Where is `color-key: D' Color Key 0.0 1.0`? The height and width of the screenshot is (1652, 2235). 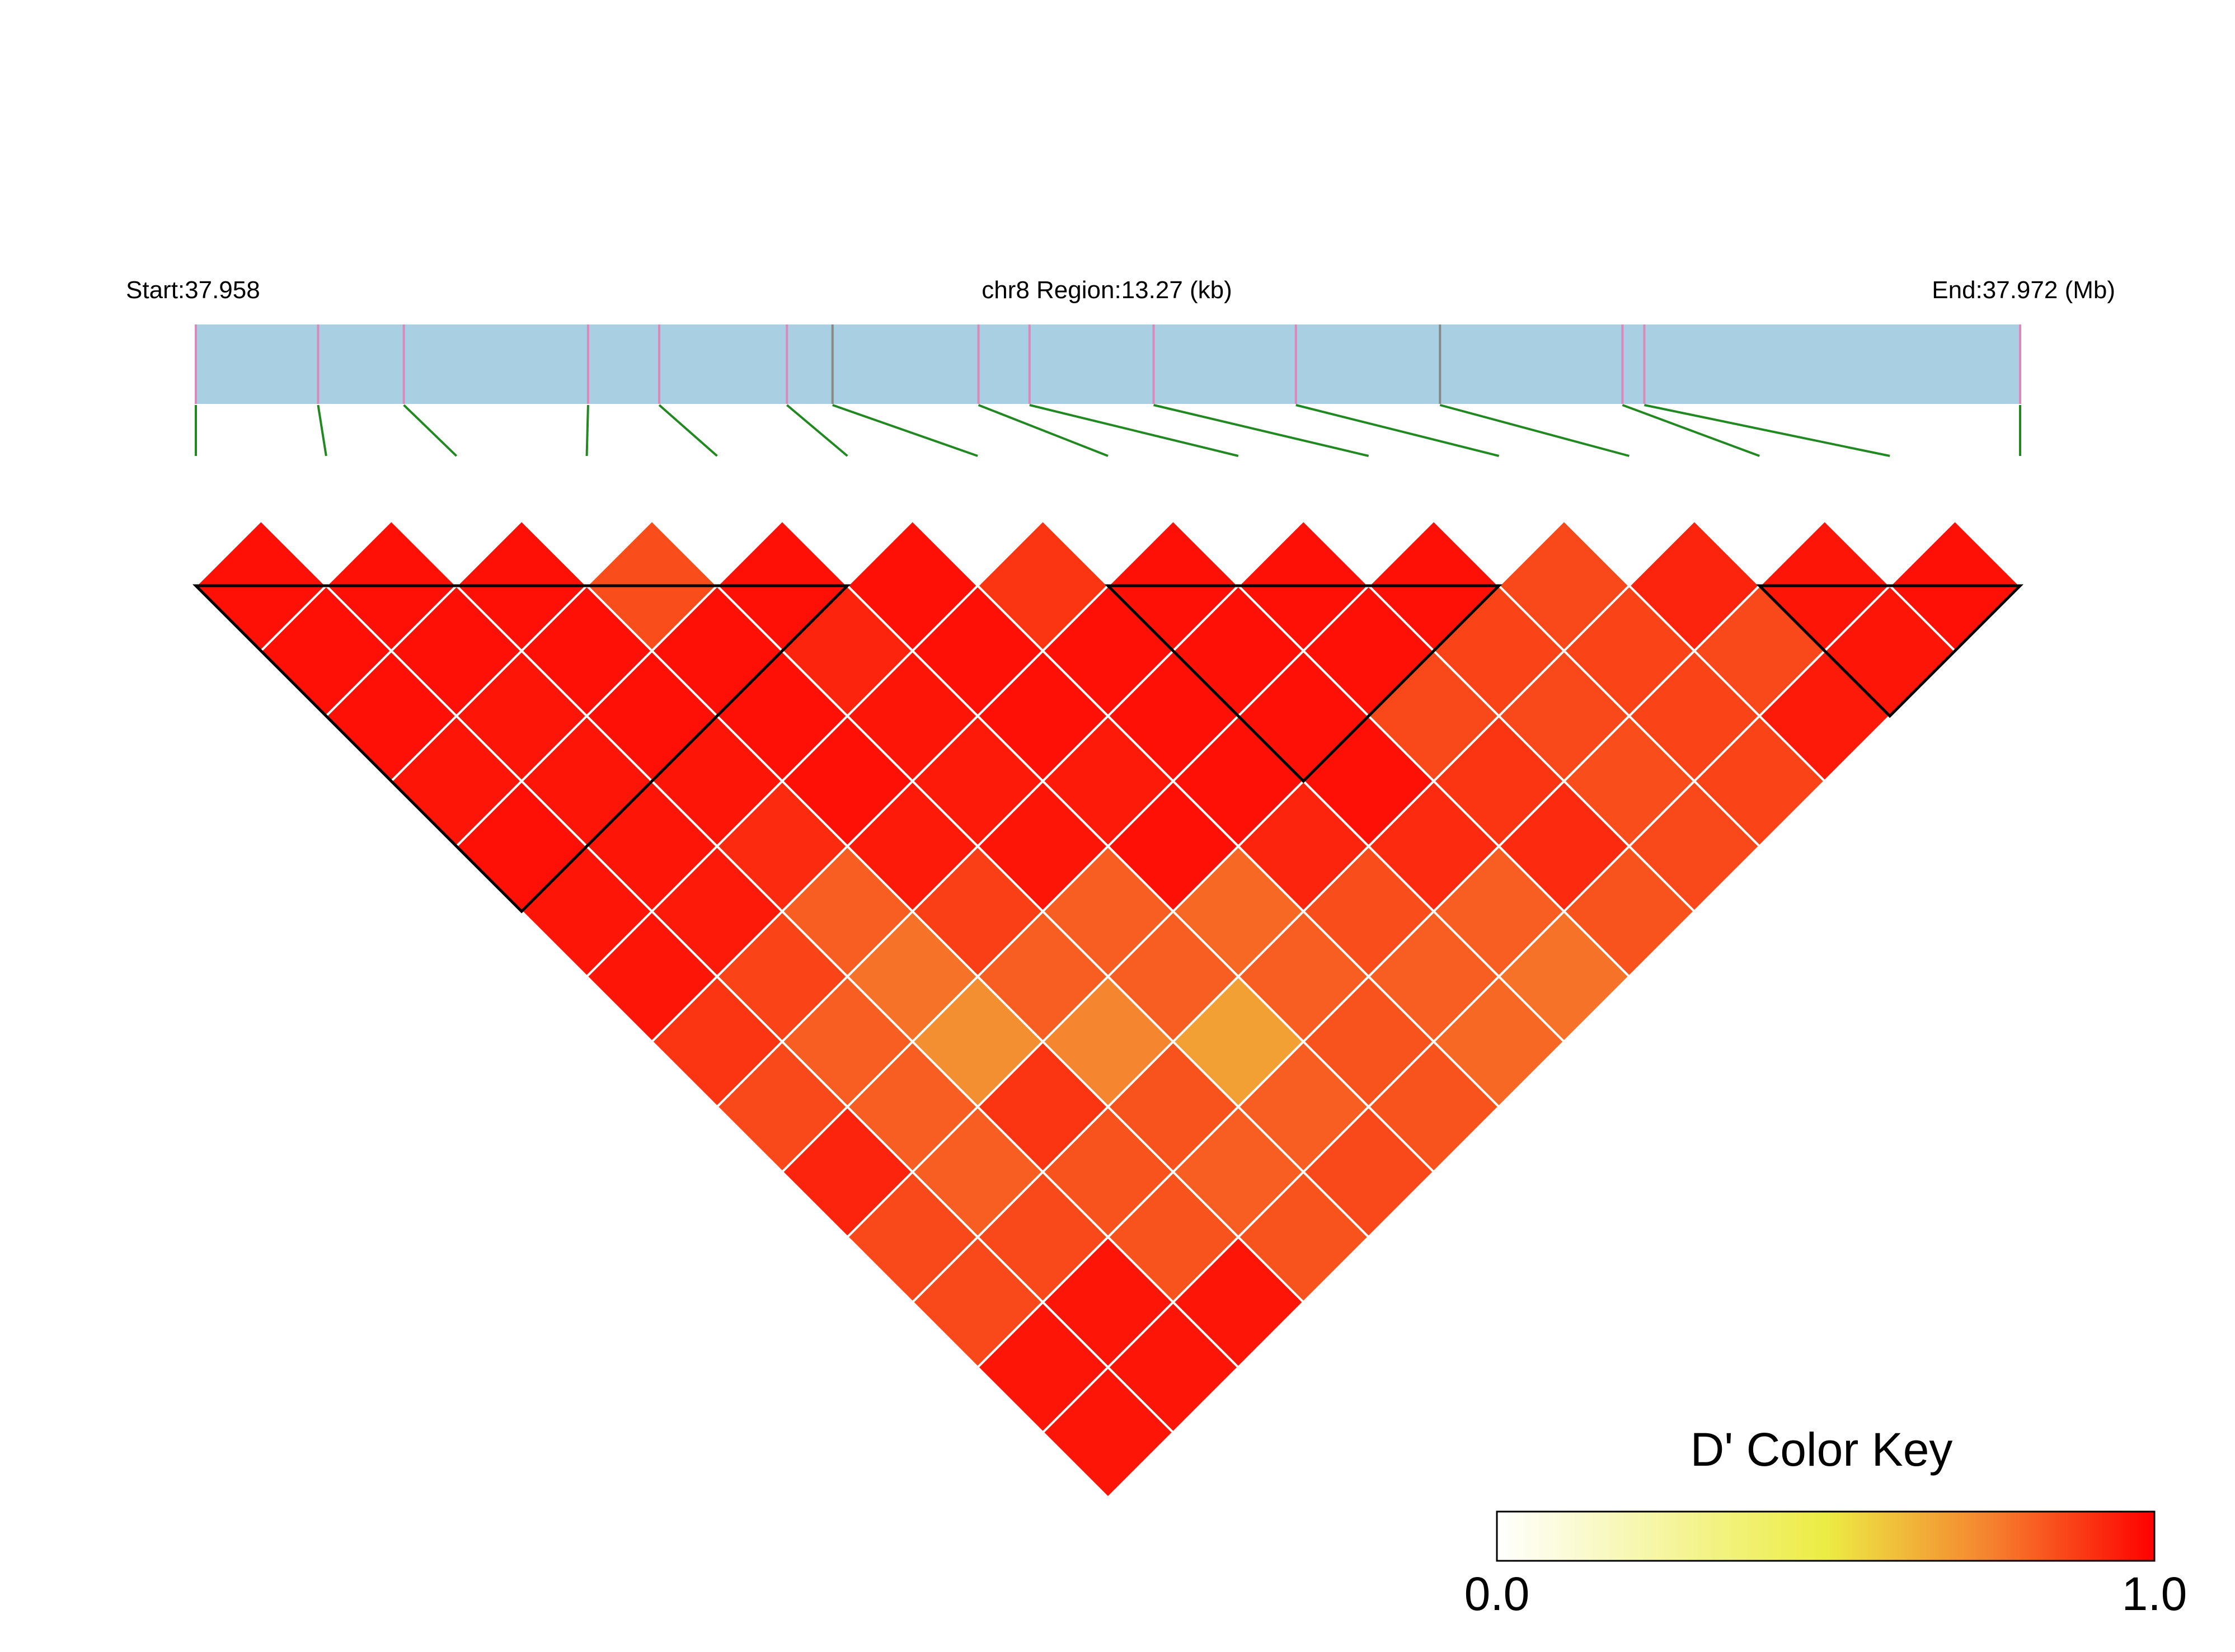 color-key: D' Color Key 0.0 1.0 is located at coordinates (1825, 1521).